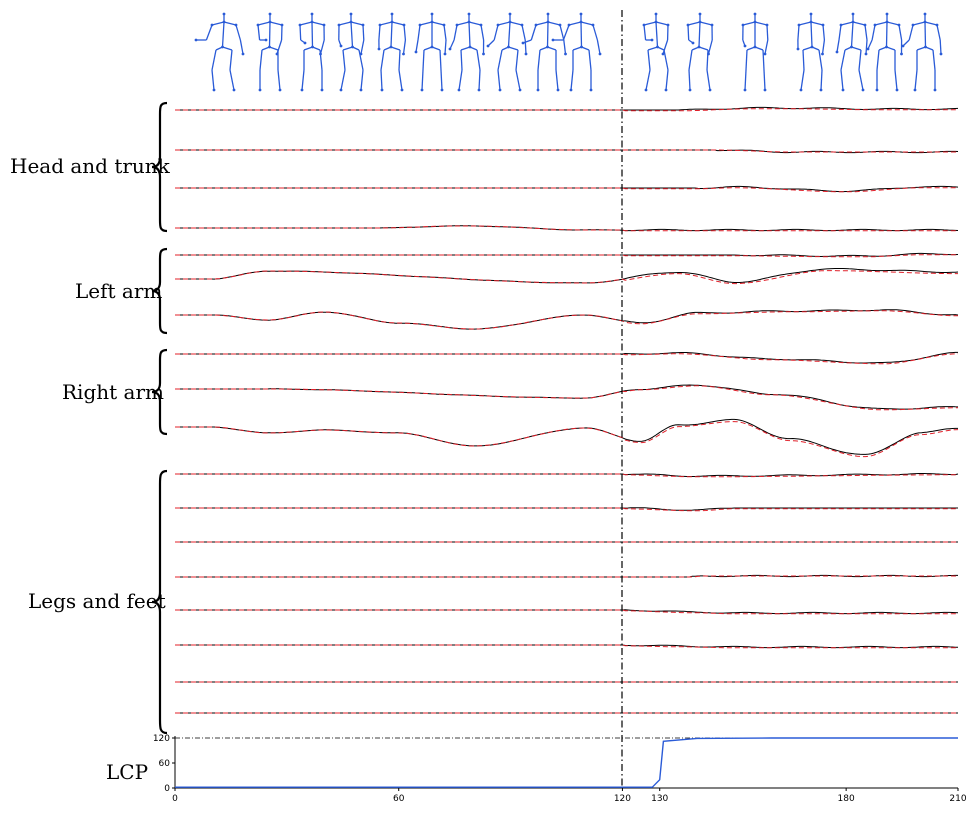  Describe the element at coordinates (161, 739) in the screenshot. I see `y-tick-label: 120` at that location.